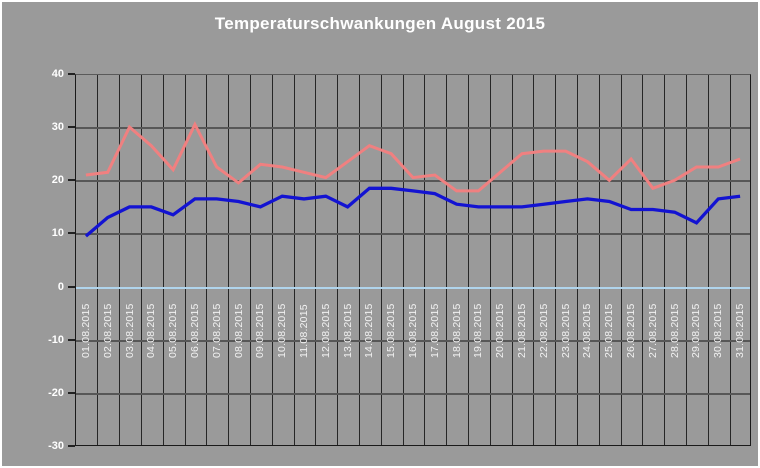 The width and height of the screenshot is (760, 468). What do you see at coordinates (60, 286) in the screenshot?
I see `y-axis-label: 0` at bounding box center [60, 286].